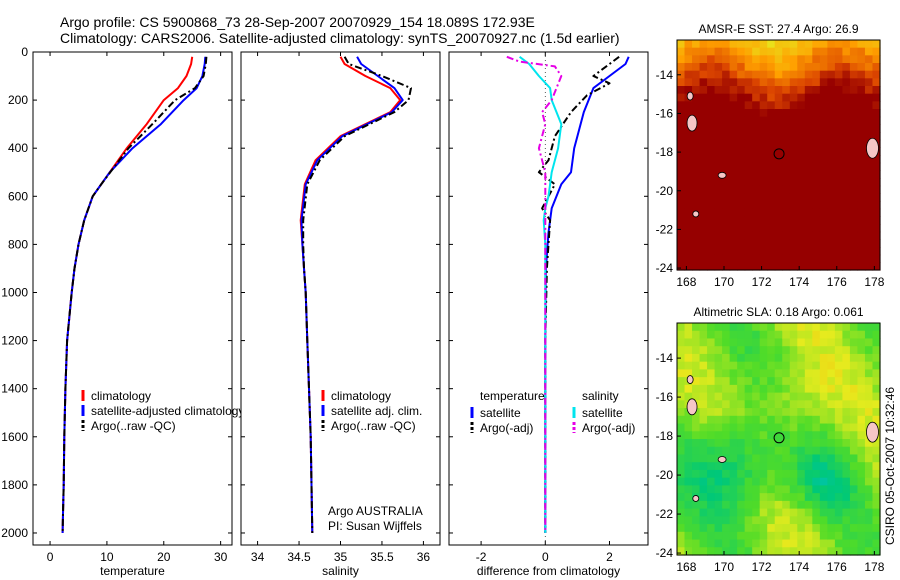 The image size is (900, 580). Describe the element at coordinates (778, 29) in the screenshot. I see `sst-map-title: AMSR-E SST: 27.4 Argo: 26.9` at that location.